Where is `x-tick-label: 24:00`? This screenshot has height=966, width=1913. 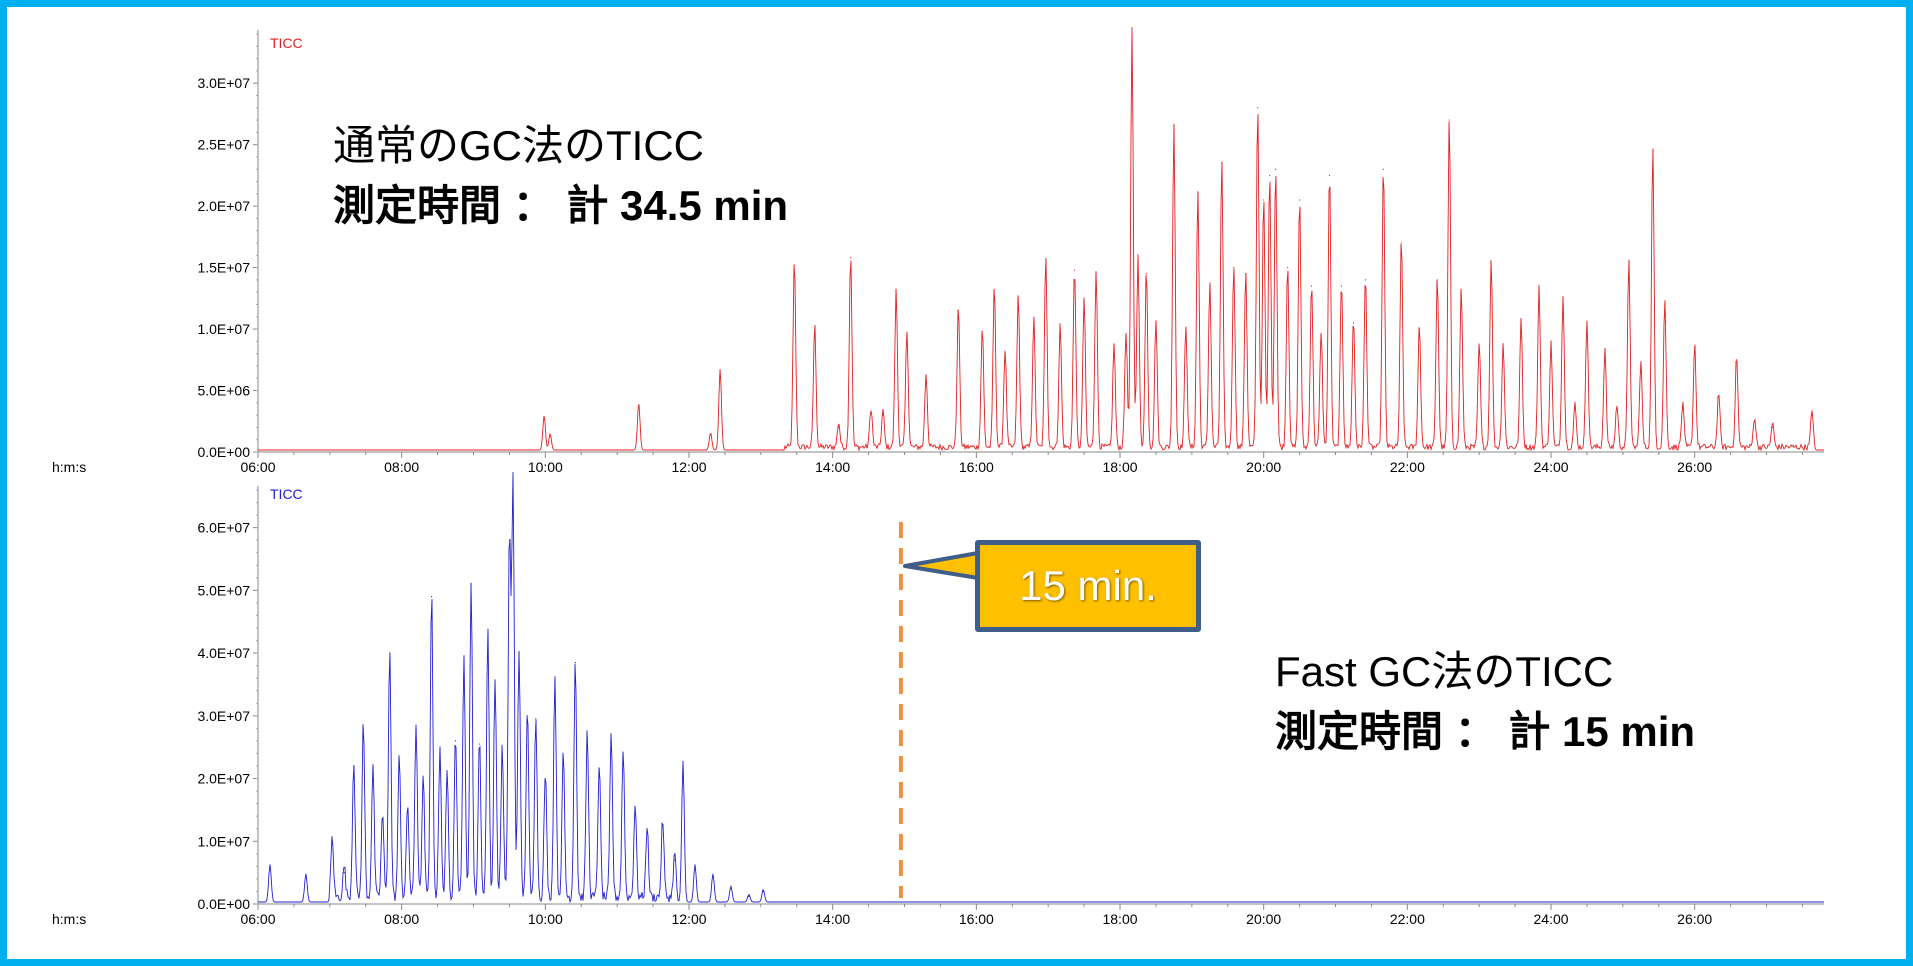 x-tick-label: 24:00 is located at coordinates (1551, 919).